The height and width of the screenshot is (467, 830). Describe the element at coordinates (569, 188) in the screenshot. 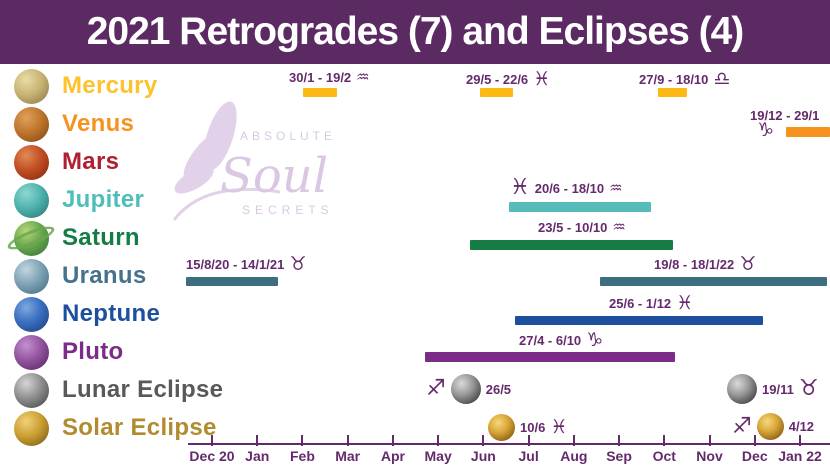

I see `jupiter-date-label: 20/6 - 18/10` at that location.